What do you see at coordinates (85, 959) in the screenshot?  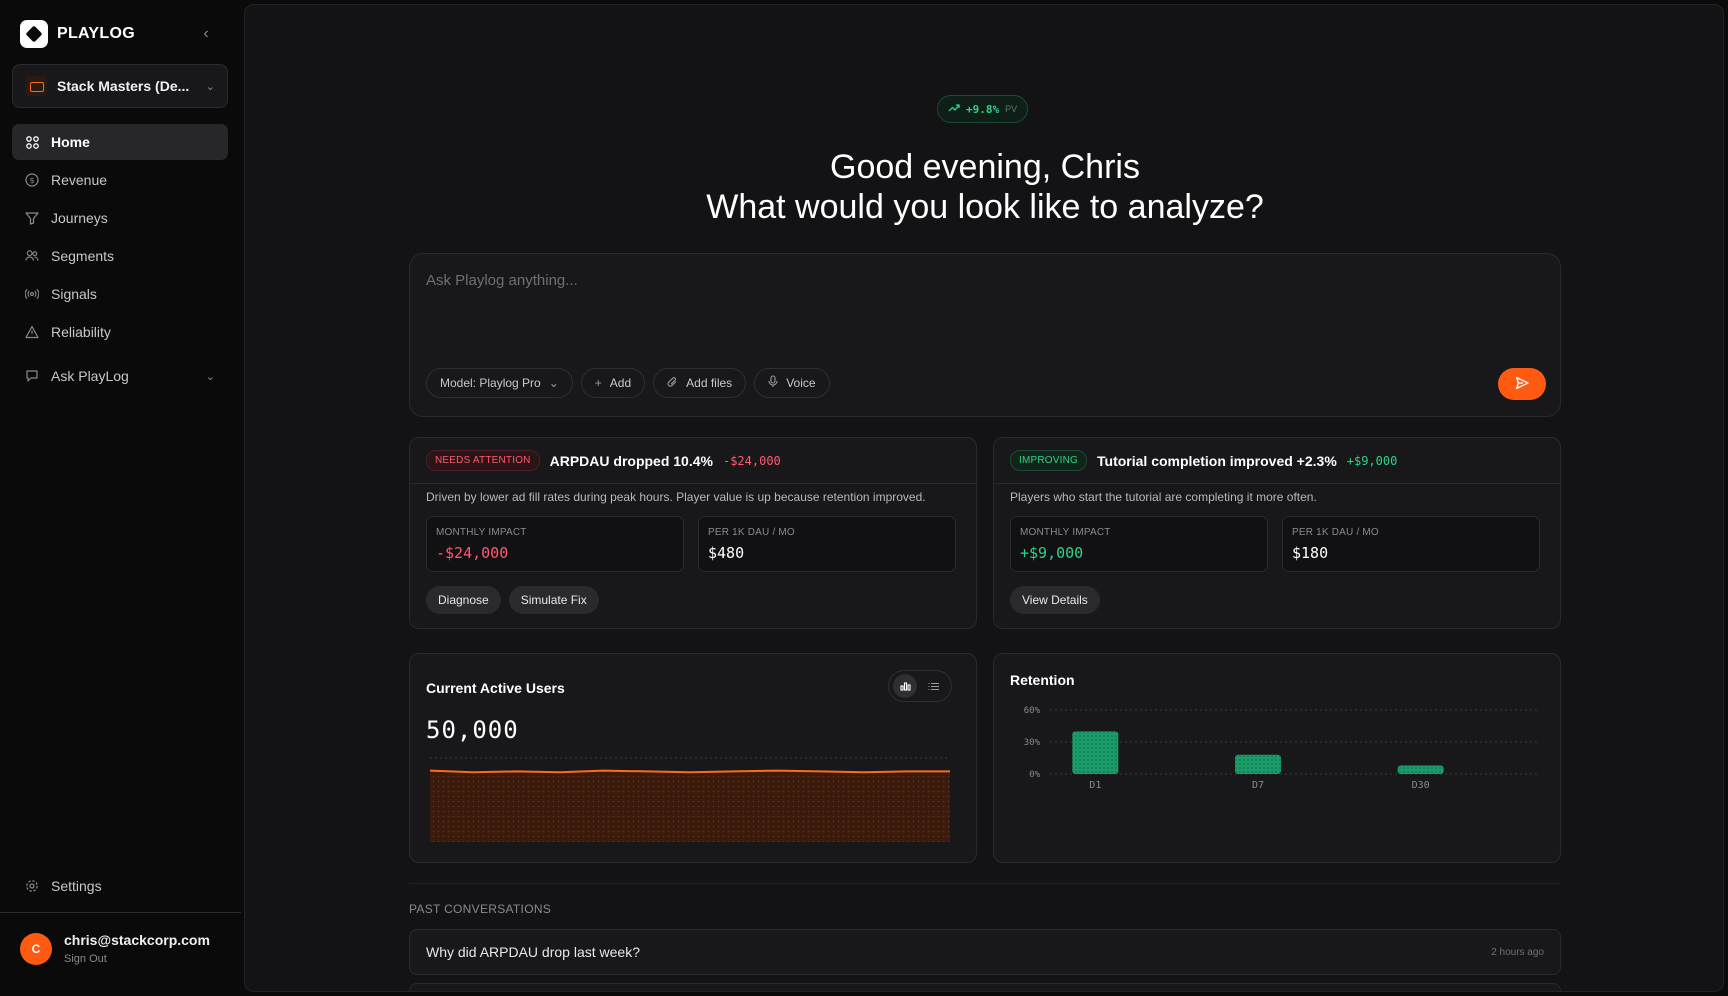 I see `sign-out-link: Sign Out` at bounding box center [85, 959].